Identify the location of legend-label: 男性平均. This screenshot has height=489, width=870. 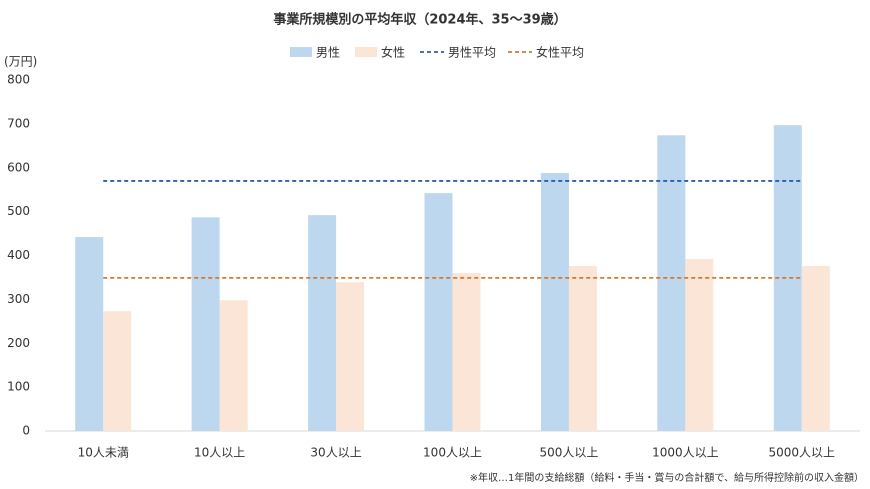
(472, 53).